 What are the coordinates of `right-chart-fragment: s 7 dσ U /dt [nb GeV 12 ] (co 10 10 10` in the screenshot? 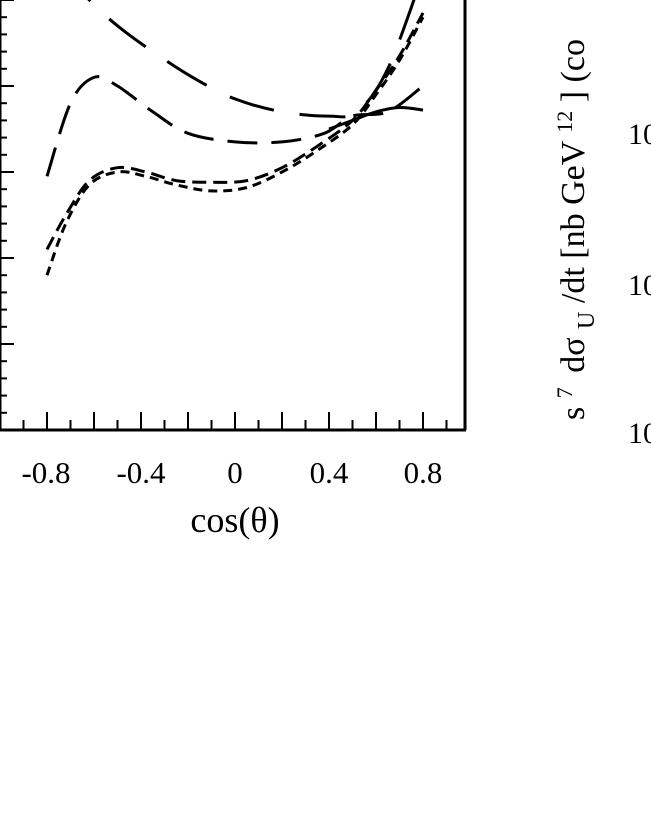 It's located at (597, 244).